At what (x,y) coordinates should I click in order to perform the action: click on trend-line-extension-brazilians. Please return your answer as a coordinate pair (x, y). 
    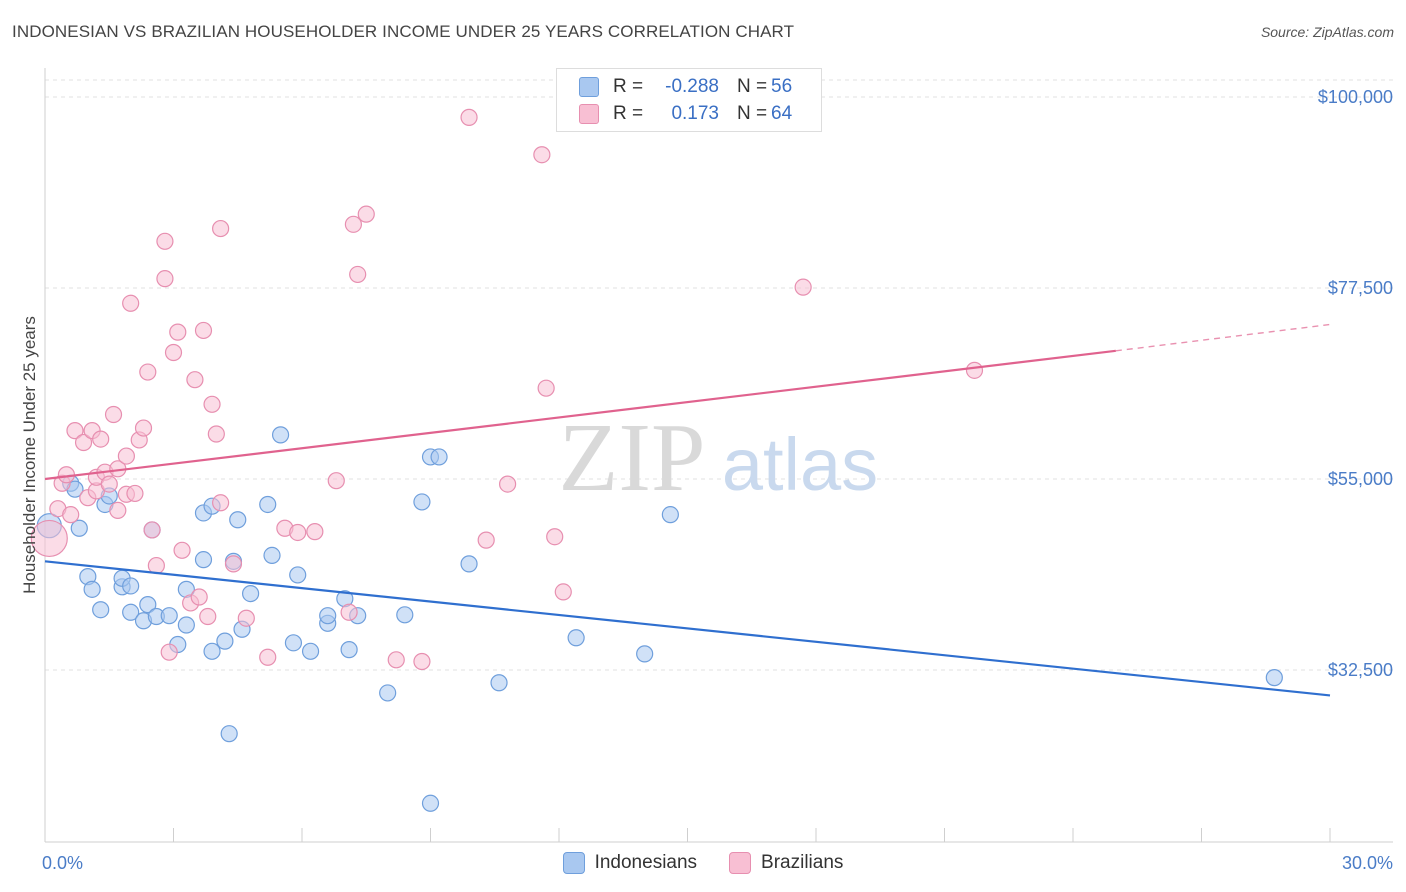
    Looking at the image, I should click on (1223, 337).